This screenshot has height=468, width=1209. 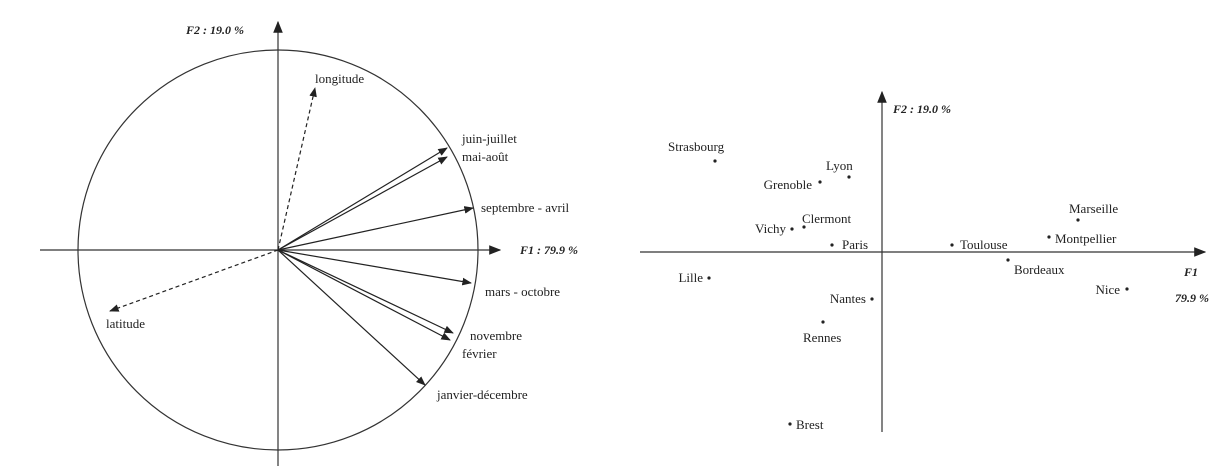 I want to click on point-label: Montpellier, so click(x=1086, y=238).